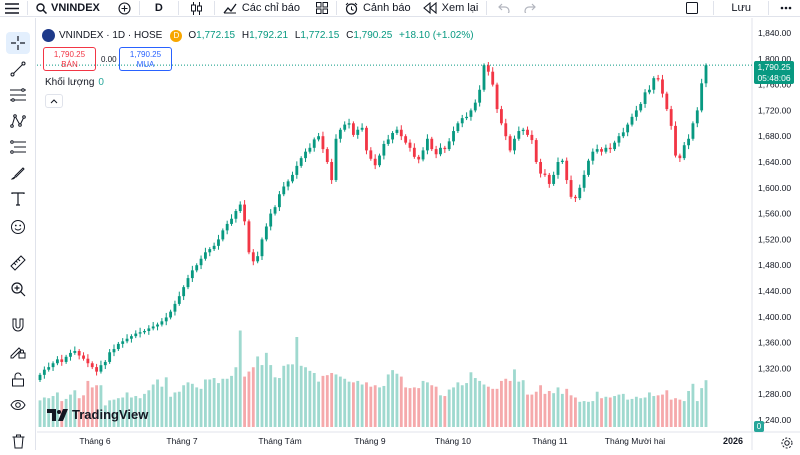  Describe the element at coordinates (18, 227) in the screenshot. I see `emoji-tool` at that location.